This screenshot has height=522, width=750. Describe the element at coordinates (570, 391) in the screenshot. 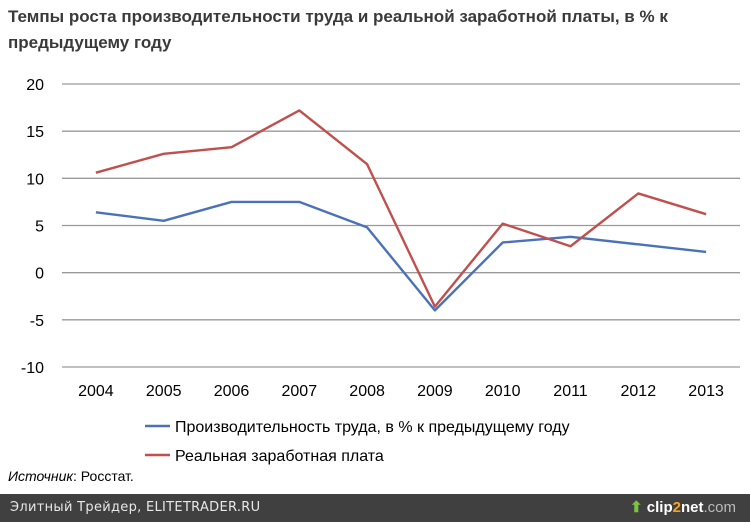

I see `x-tick-label: 2011` at that location.